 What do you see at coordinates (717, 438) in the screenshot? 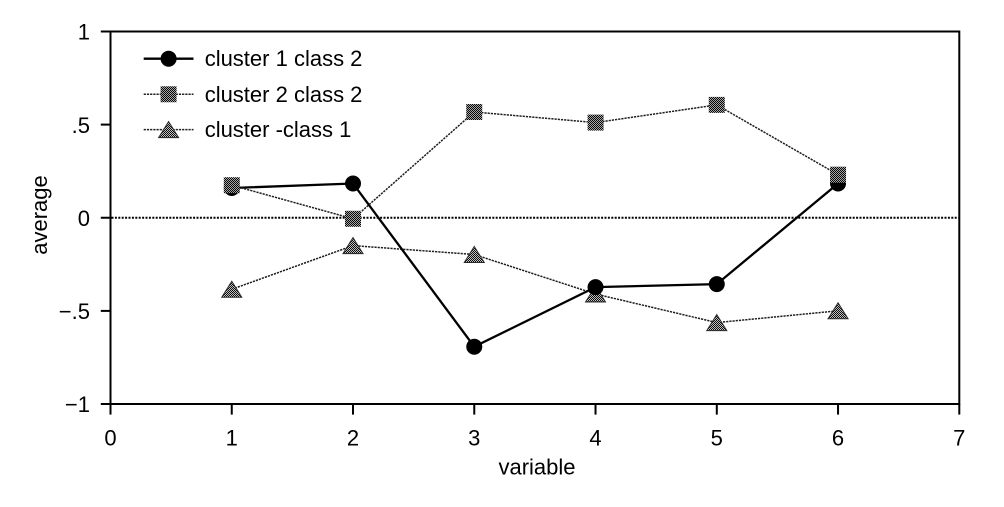
I see `svg-text: 5` at bounding box center [717, 438].